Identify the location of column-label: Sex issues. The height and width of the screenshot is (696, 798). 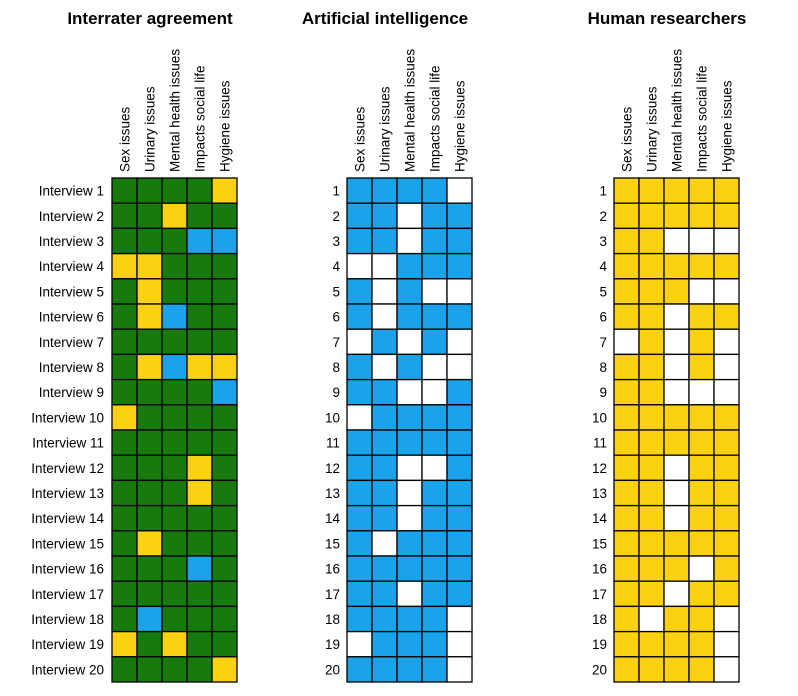
(125, 139).